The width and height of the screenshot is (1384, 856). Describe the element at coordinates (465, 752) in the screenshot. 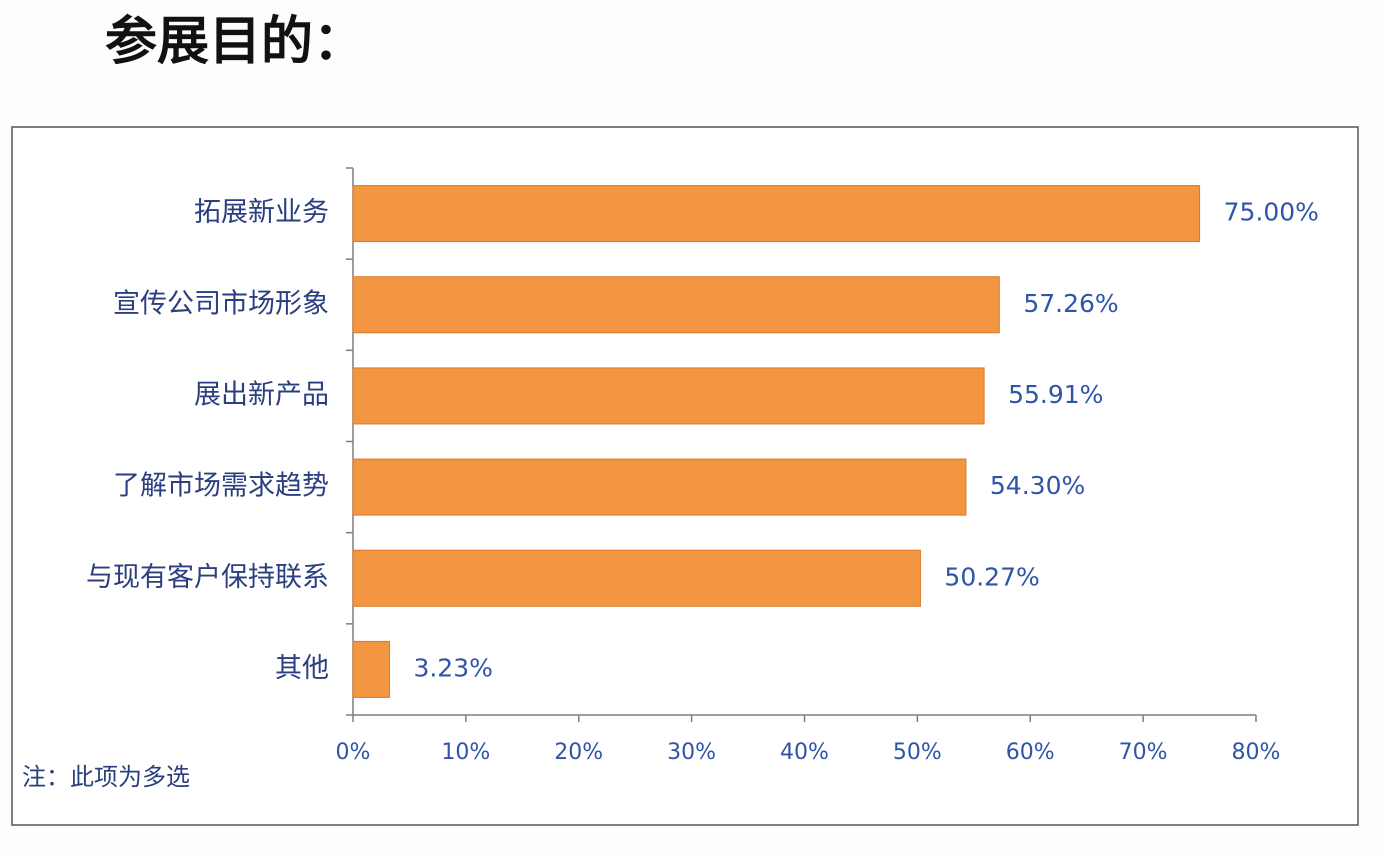

I see `x-tick-label: 10%` at that location.